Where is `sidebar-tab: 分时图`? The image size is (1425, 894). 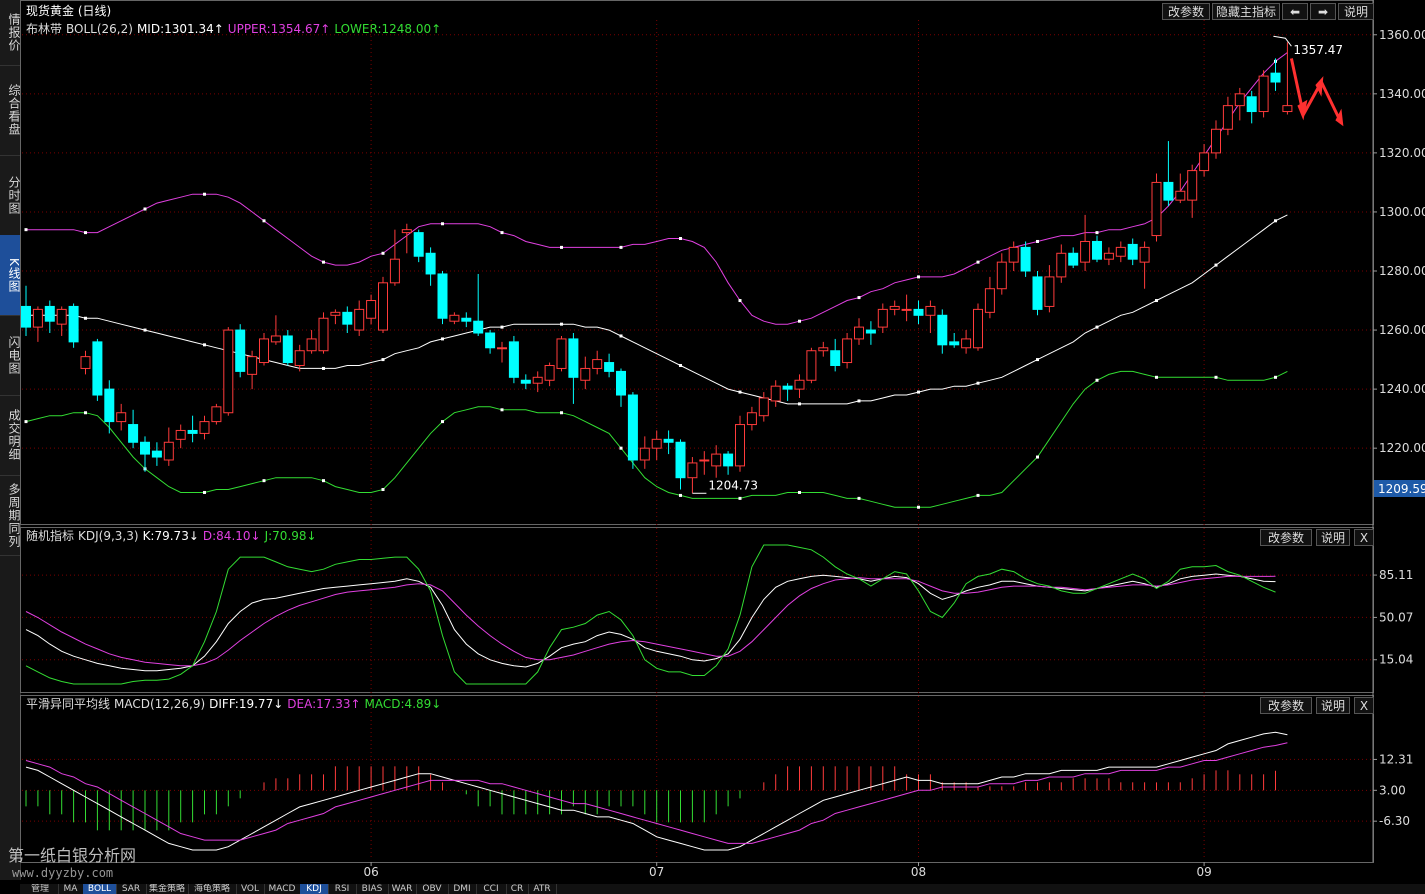
sidebar-tab: 分时图 is located at coordinates (10, 195).